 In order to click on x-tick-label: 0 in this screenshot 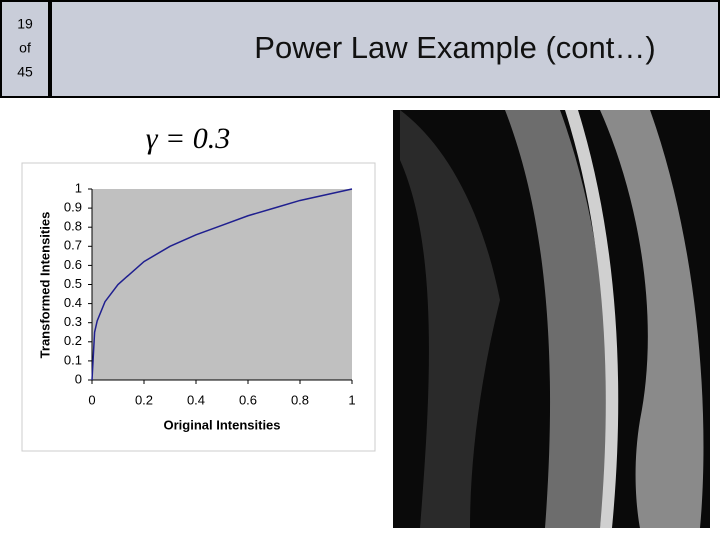, I will do `click(91, 399)`.